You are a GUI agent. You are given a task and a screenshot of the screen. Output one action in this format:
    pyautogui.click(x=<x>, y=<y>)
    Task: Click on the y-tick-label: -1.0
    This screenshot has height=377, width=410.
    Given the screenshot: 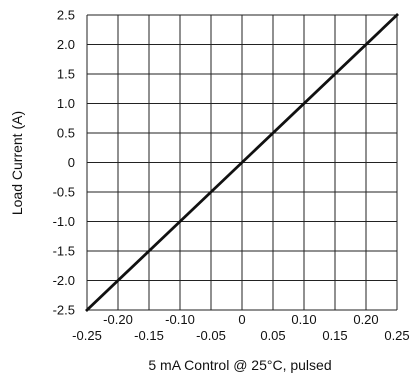 What is the action you would take?
    pyautogui.click(x=64, y=221)
    